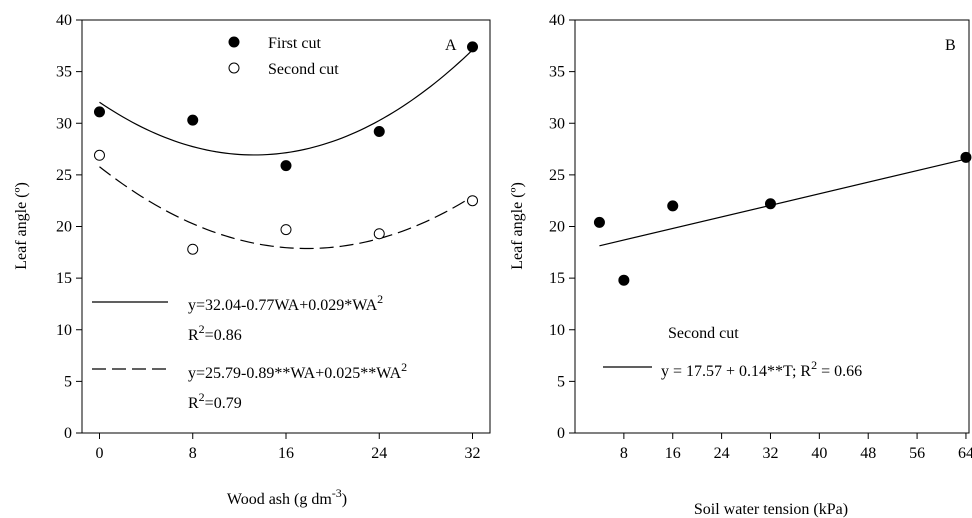 This screenshot has height=518, width=972. I want to click on panel-b-x-label: Soil water tension (kPa), so click(771, 509).